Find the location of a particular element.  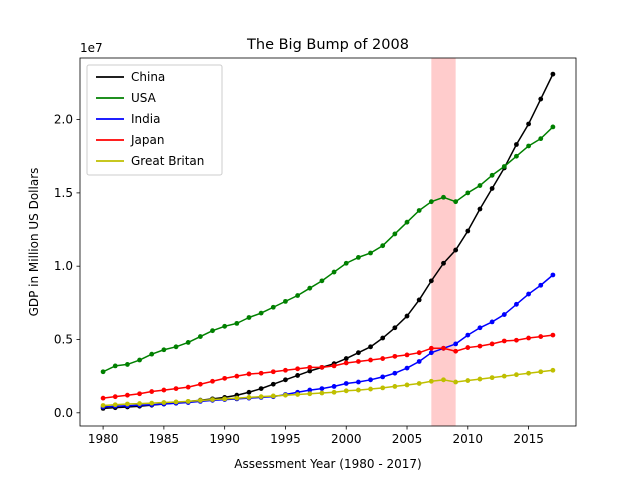

y-tick-label: 1.0 is located at coordinates (63, 266).